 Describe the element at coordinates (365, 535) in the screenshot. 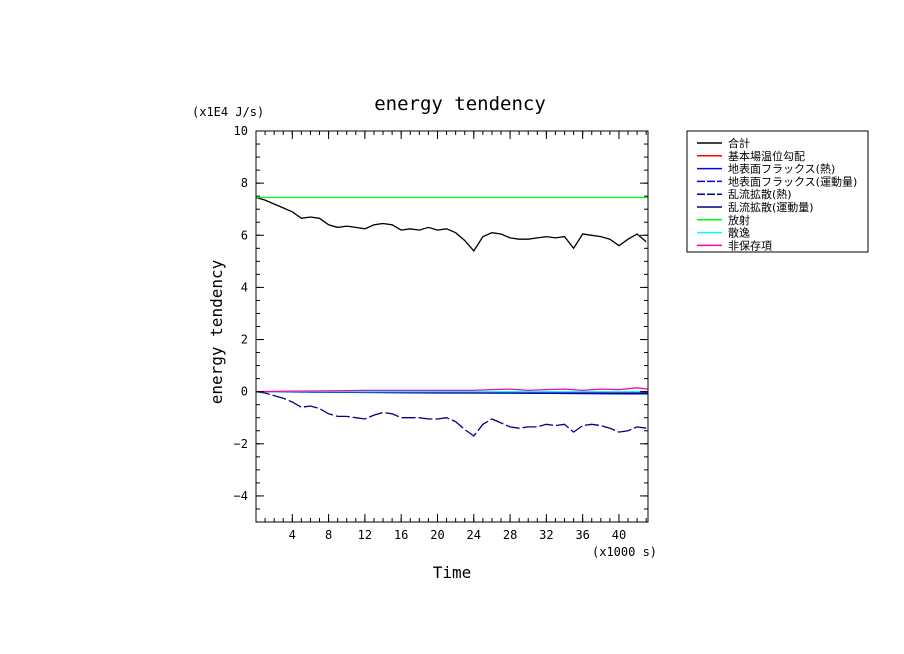

I see `x-tick-label: 12` at that location.